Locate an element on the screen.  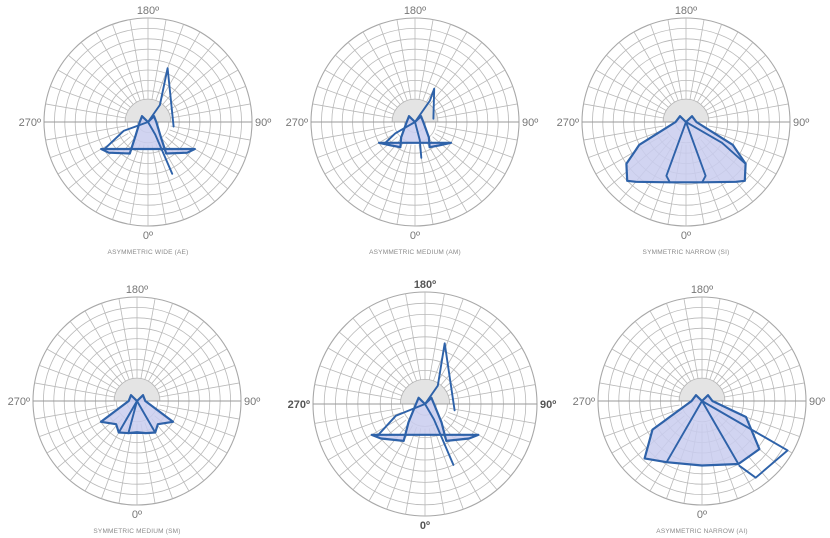
chart-caption: SYMMETRIC NARROW (SI) is located at coordinates (686, 252).